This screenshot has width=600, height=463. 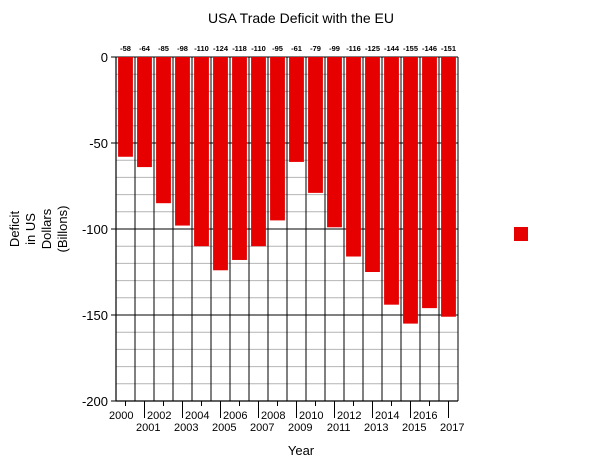 I want to click on y-tick-label: -150, so click(x=95, y=315).